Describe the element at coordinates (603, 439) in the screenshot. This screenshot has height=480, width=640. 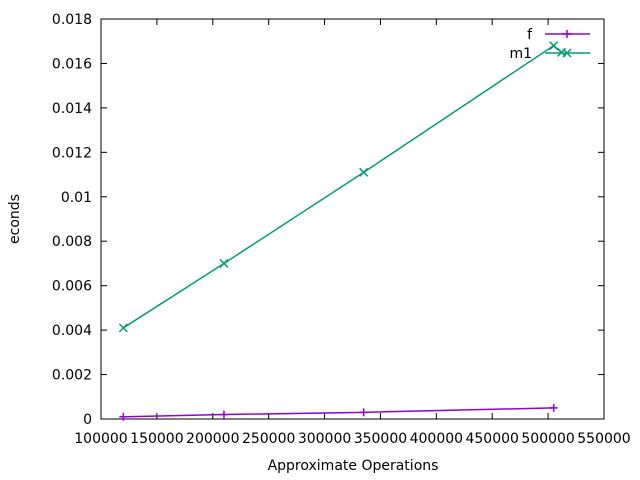
I see `x-tick-label: 550000` at that location.